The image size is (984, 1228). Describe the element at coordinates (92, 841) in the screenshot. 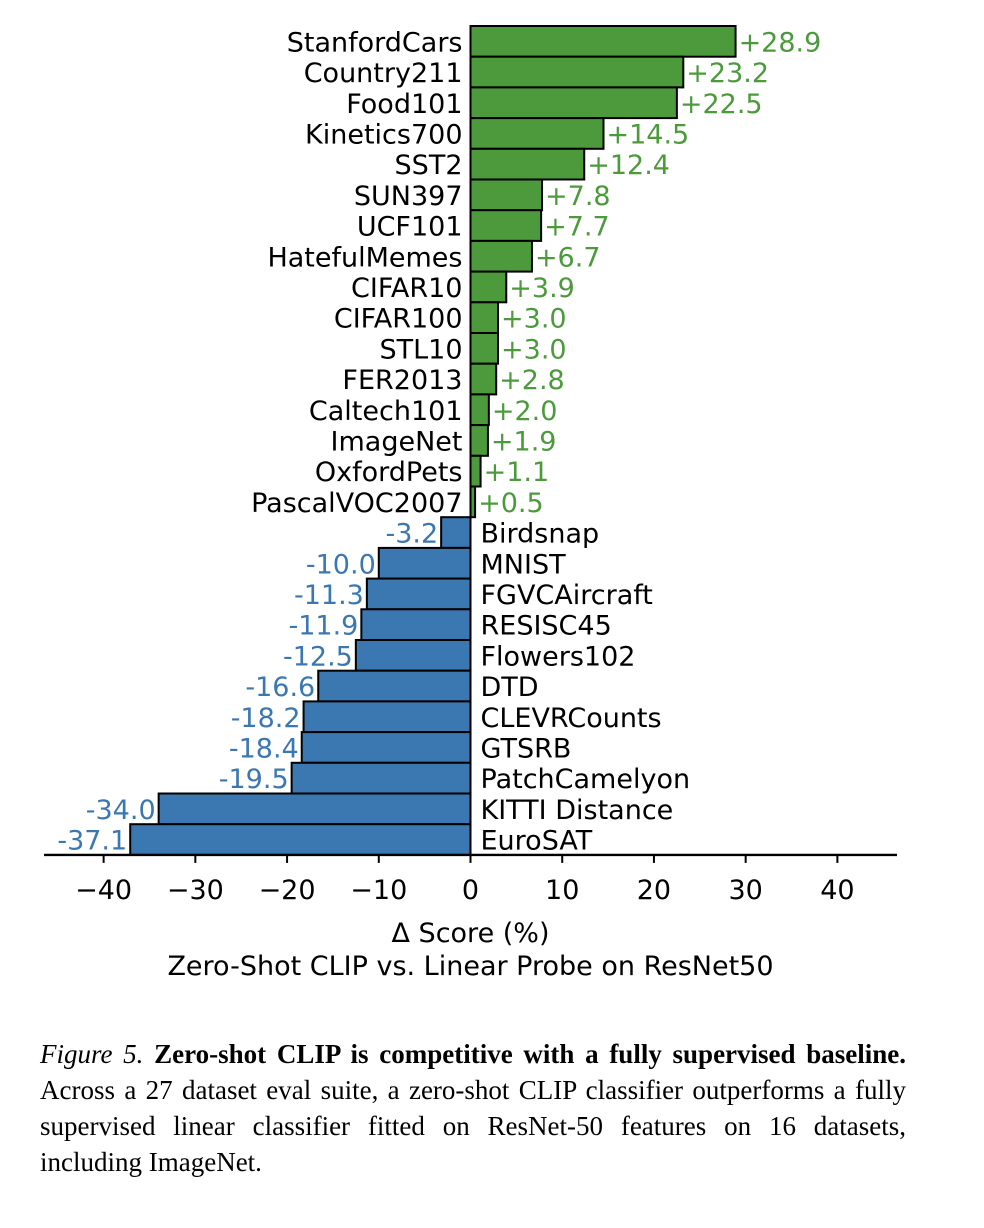

I see `value-label: -37.1` at that location.